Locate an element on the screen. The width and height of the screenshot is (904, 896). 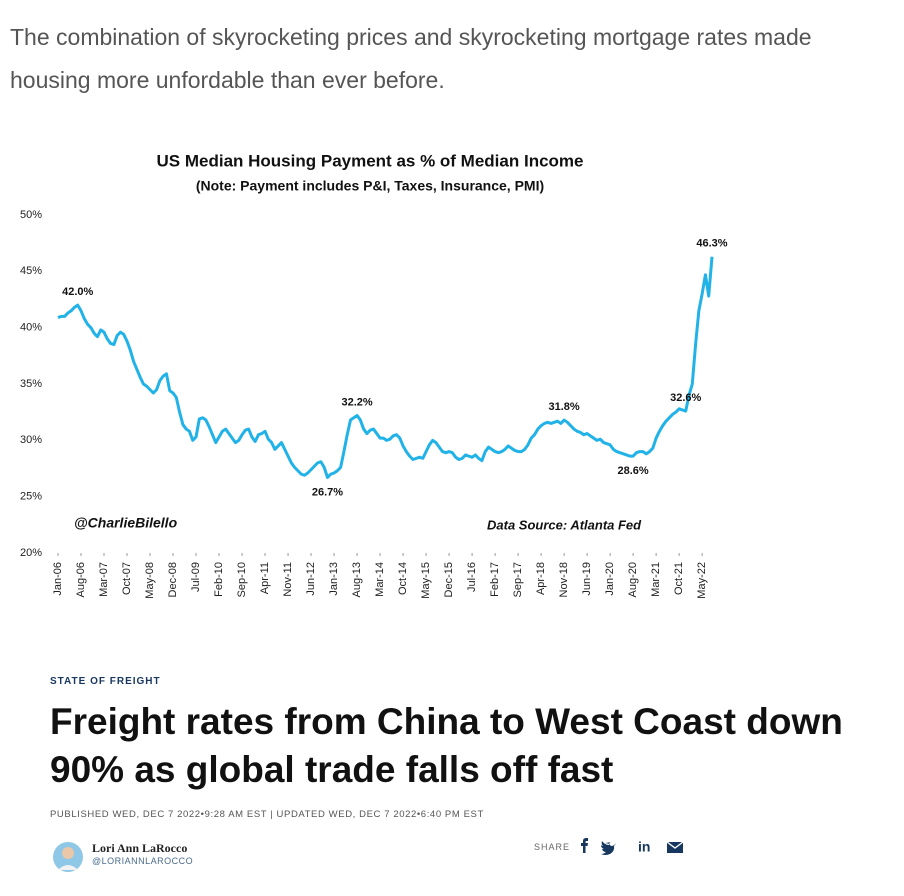
x-tick-label: May-08 is located at coordinates (150, 580).